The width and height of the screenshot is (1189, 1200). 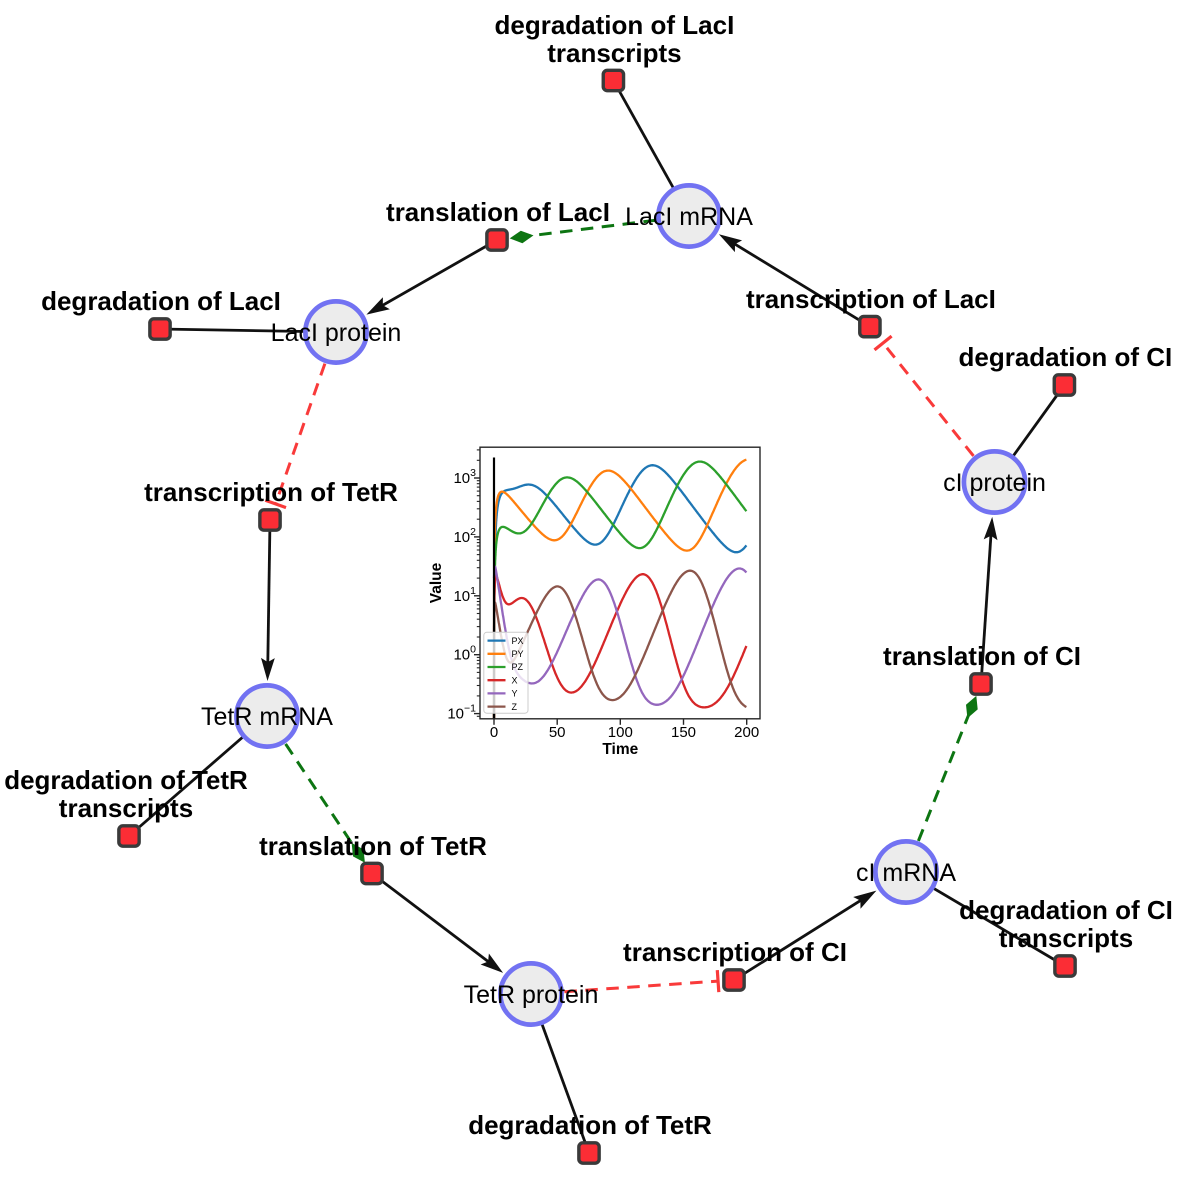 What do you see at coordinates (518, 667) in the screenshot?
I see `svg-text: PZ` at bounding box center [518, 667].